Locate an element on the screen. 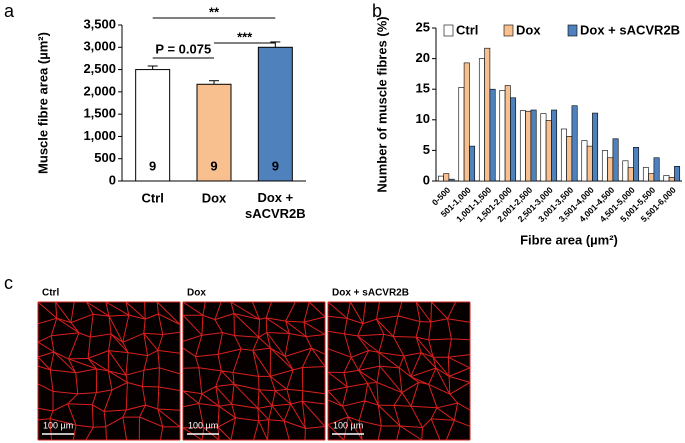  y-tick-label: 25 is located at coordinates (423, 26).